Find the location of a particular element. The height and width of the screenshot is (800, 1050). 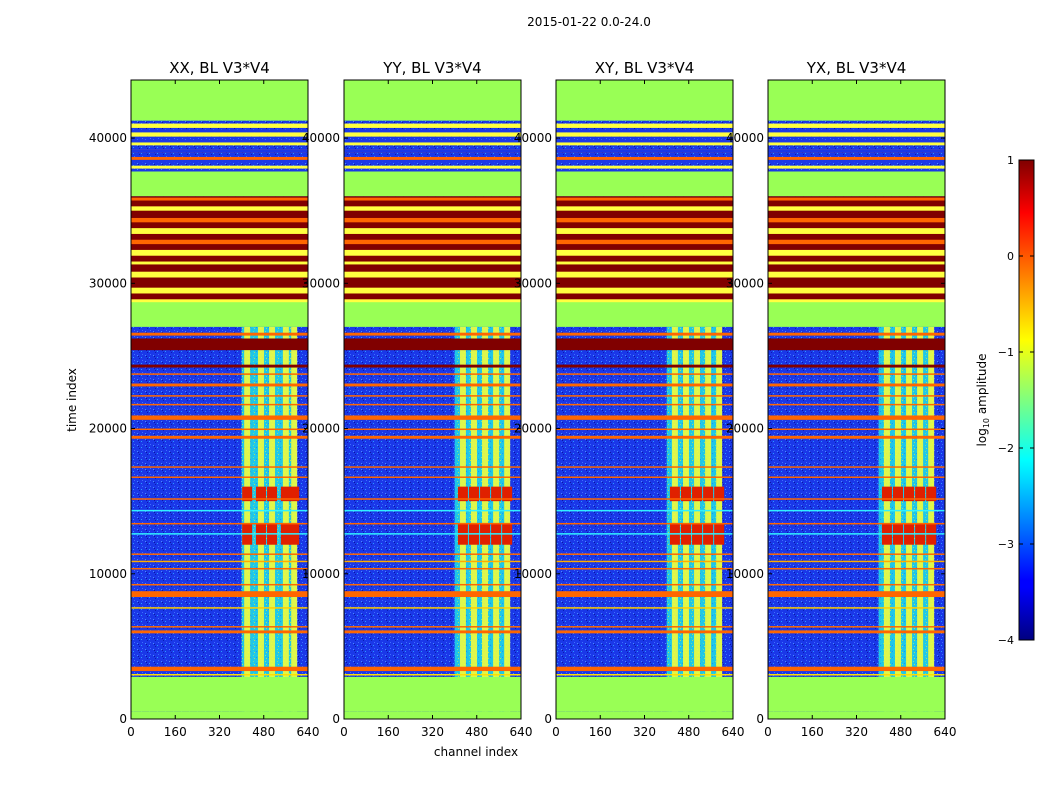

panel-title: YX, BL V3*V4 is located at coordinates (856, 68).